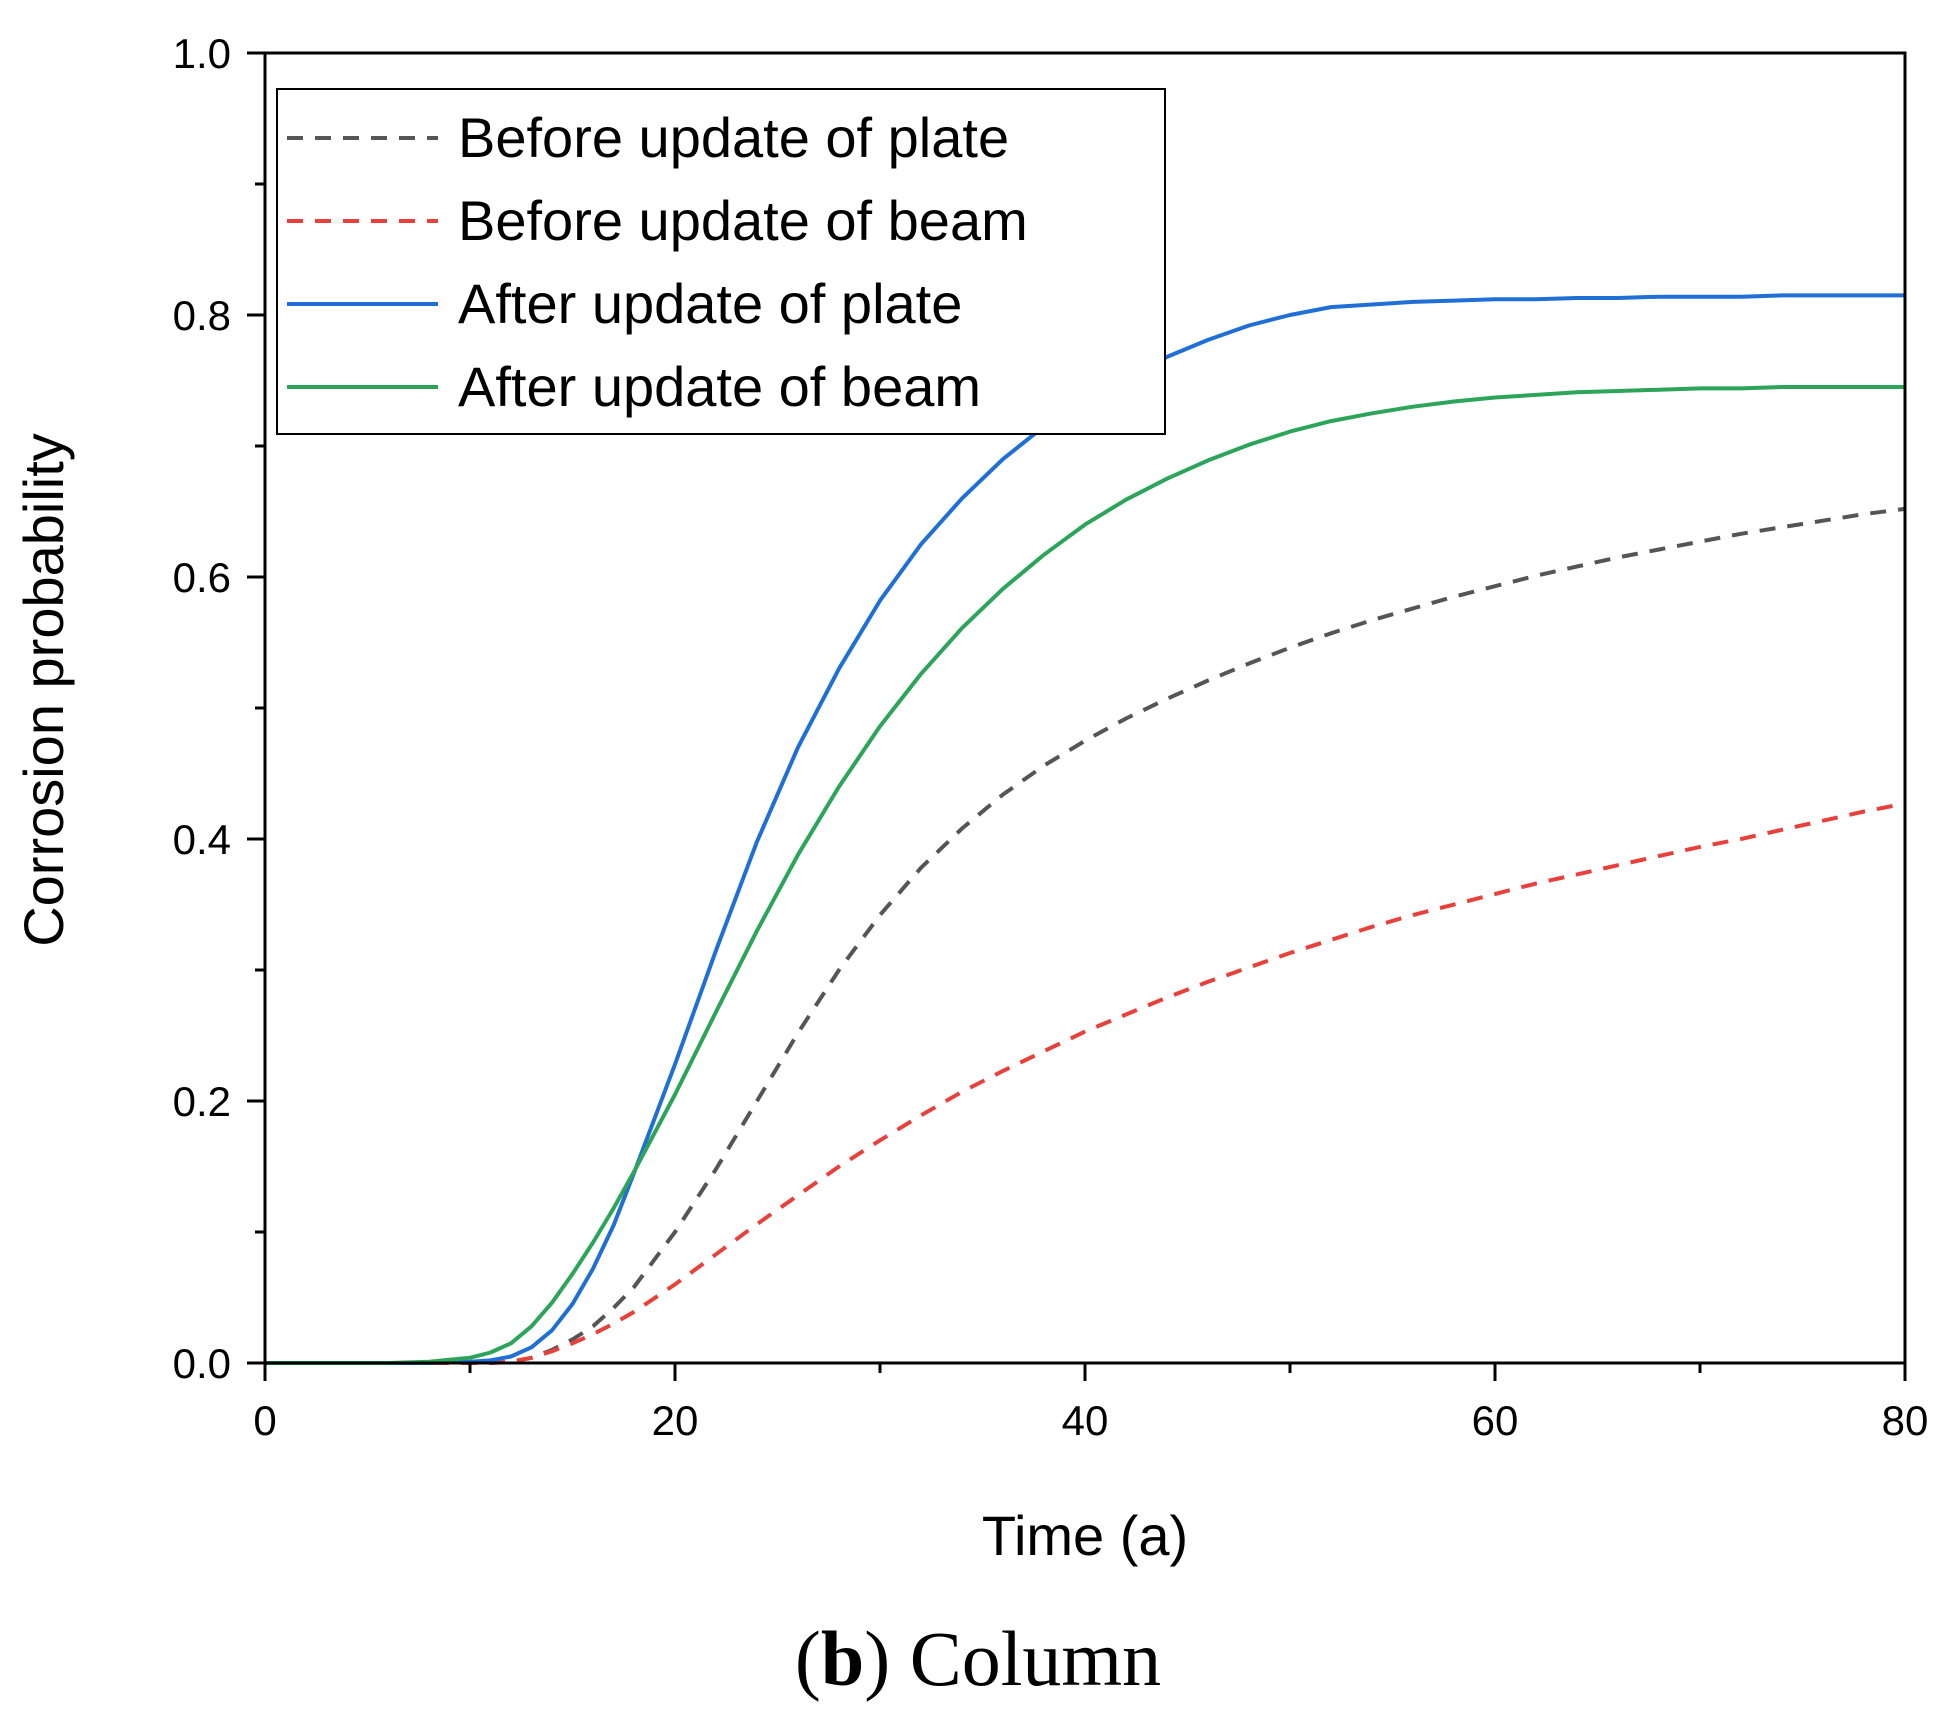 This screenshot has width=1957, height=1717. Describe the element at coordinates (264, 1420) in the screenshot. I see `x-tick-label: 0` at that location.